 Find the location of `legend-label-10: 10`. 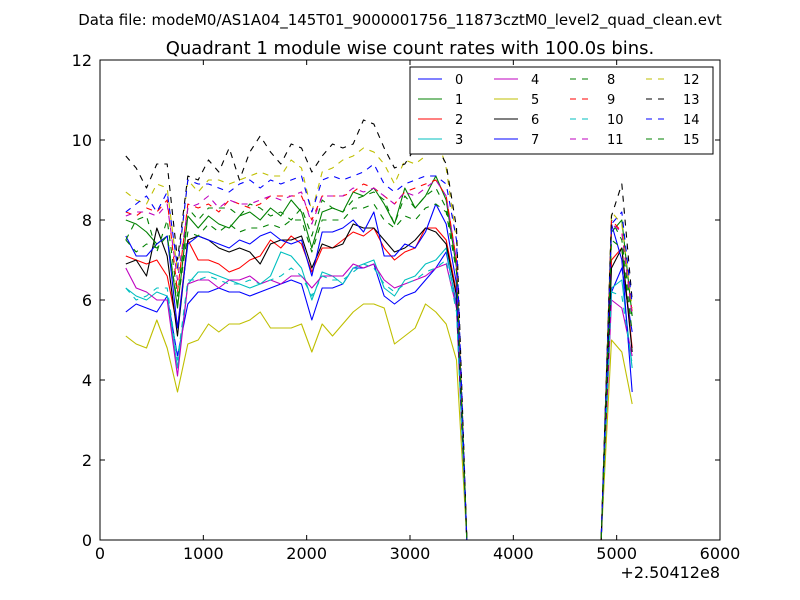

legend-label-10: 10 is located at coordinates (615, 120).